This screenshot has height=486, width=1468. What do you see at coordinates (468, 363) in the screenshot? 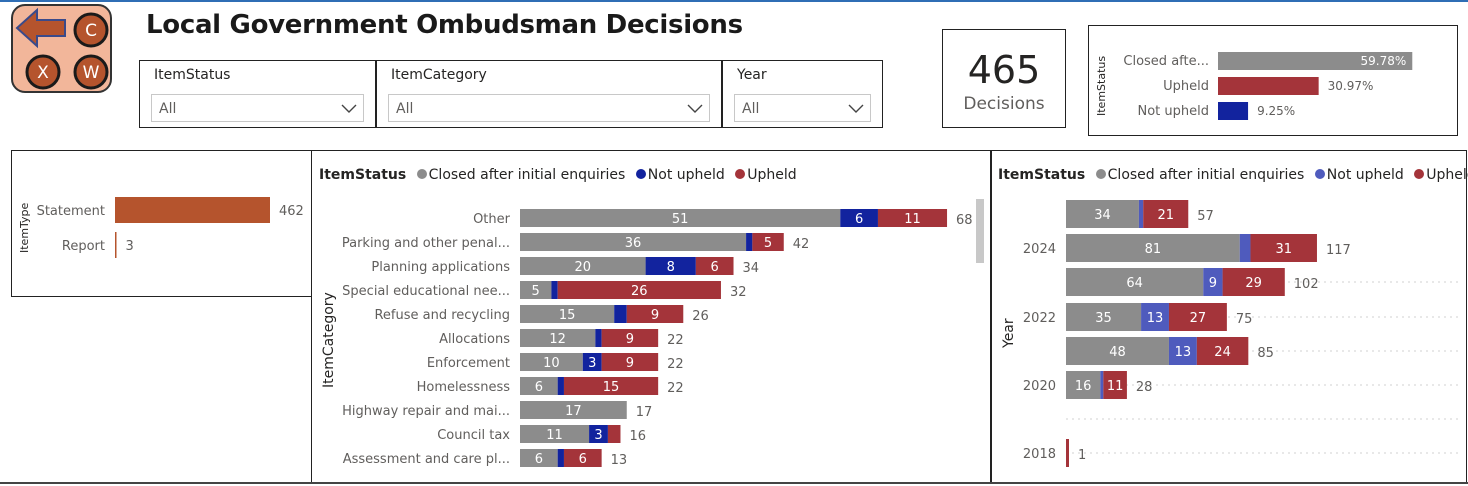
I see `category-label: Enforcement` at bounding box center [468, 363].